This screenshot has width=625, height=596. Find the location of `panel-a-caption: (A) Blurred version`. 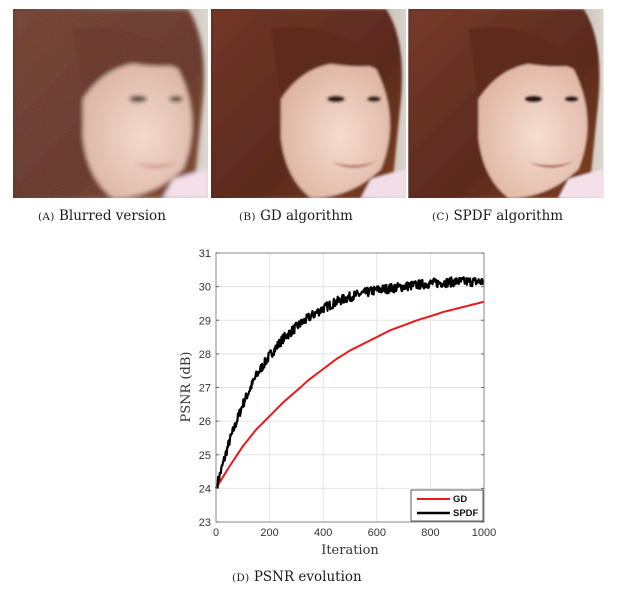

panel-a-caption: (A) Blurred version is located at coordinates (102, 216).